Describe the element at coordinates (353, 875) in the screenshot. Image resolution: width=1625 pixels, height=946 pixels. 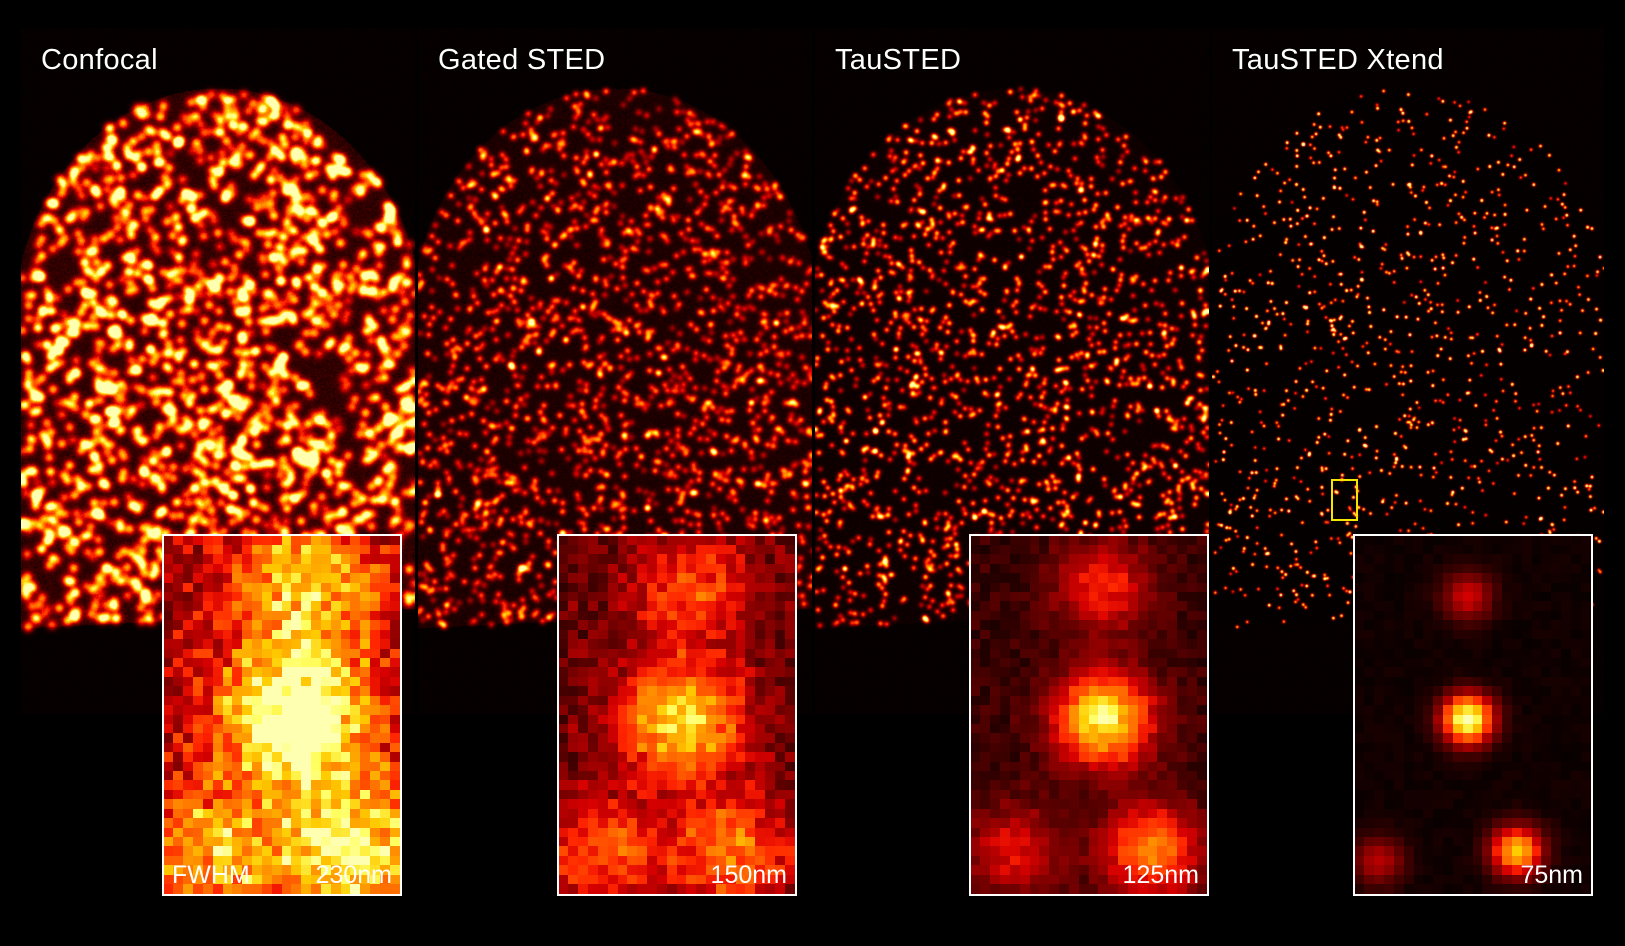
I see `fwhm-value: 230nm` at that location.